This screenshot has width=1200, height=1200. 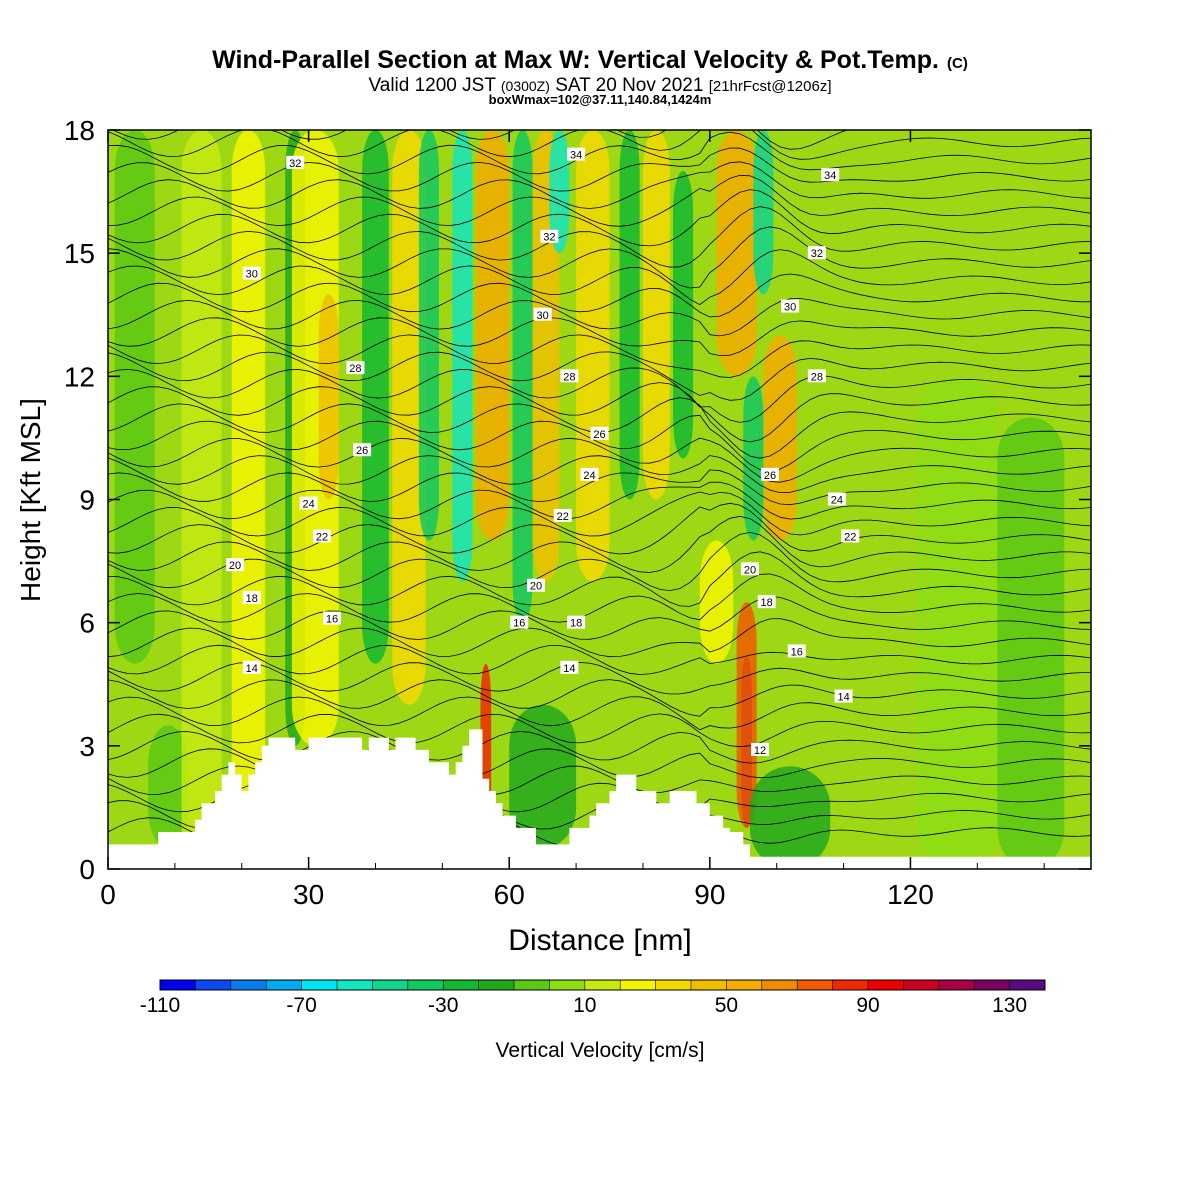 I want to click on colorbar-tick-label: -110, so click(x=160, y=1005).